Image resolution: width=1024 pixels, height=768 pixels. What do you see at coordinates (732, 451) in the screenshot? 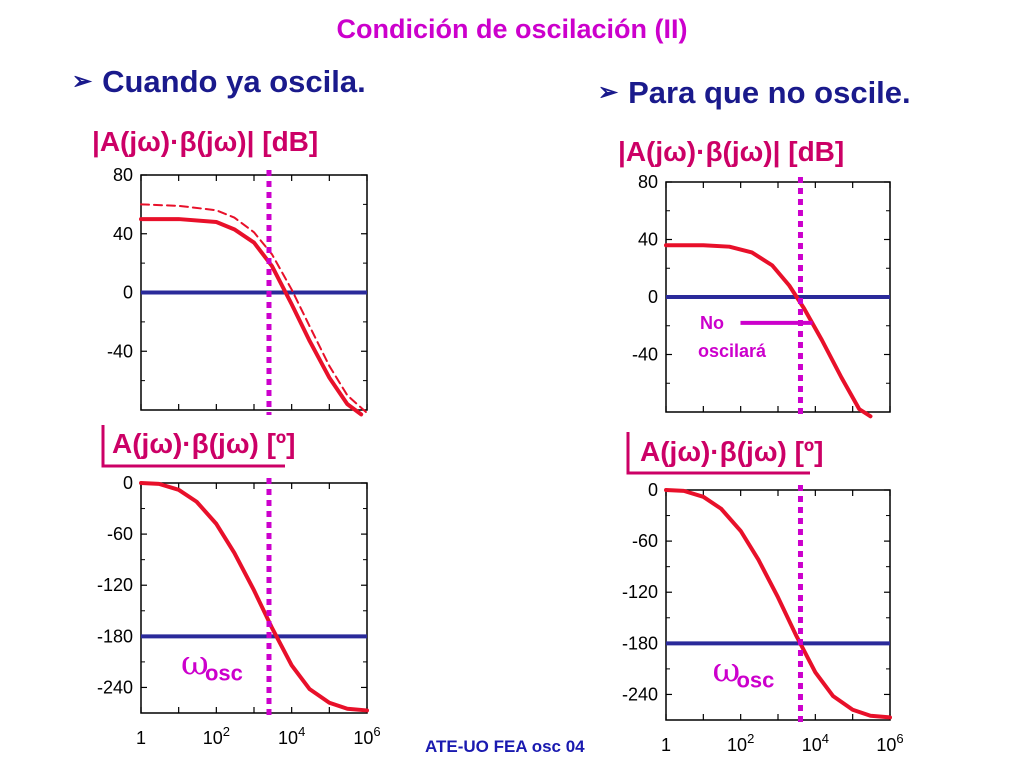
I see `right-phase-title: A(jω)·β(jω) [º]` at bounding box center [732, 451].